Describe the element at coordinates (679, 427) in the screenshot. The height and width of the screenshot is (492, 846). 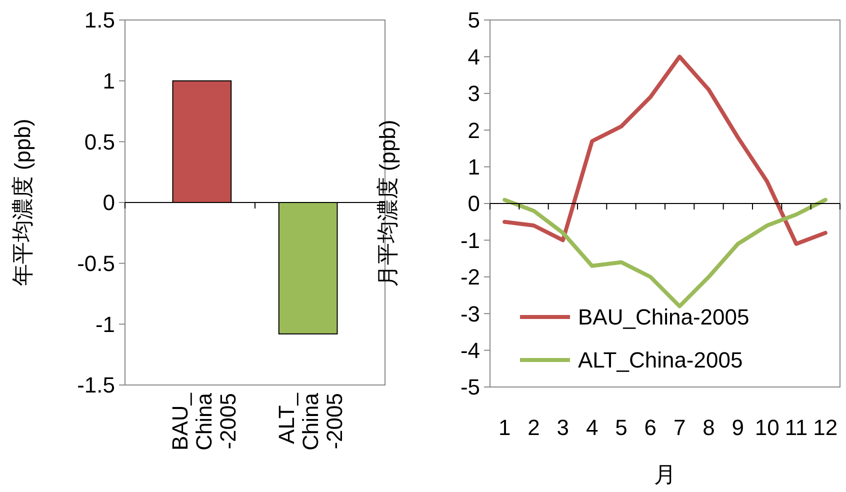
I see `x-tick-label: 7` at that location.